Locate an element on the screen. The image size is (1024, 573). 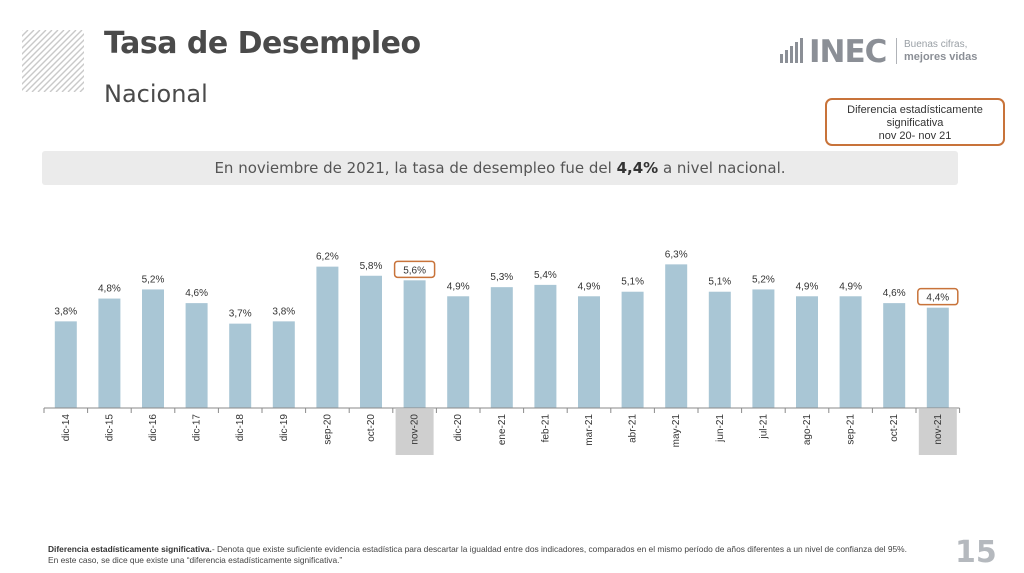
data-label: 6,3% is located at coordinates (676, 255).